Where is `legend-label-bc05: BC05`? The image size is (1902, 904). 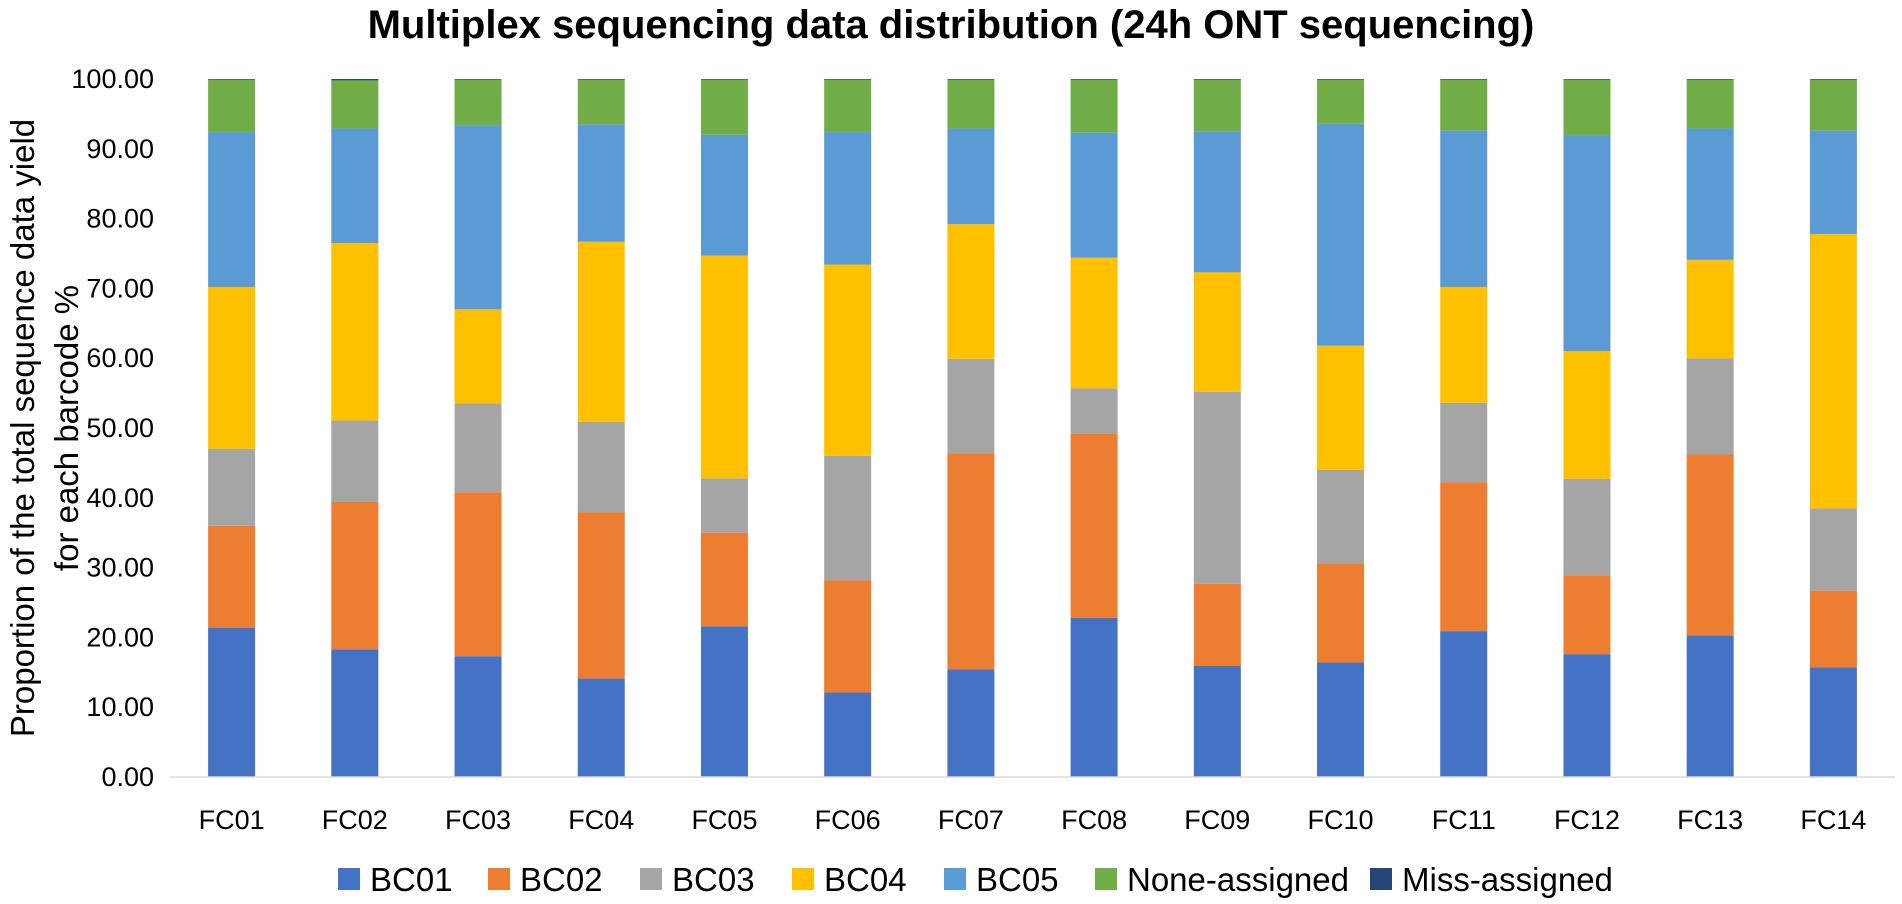
legend-label-bc05: BC05 is located at coordinates (1017, 879).